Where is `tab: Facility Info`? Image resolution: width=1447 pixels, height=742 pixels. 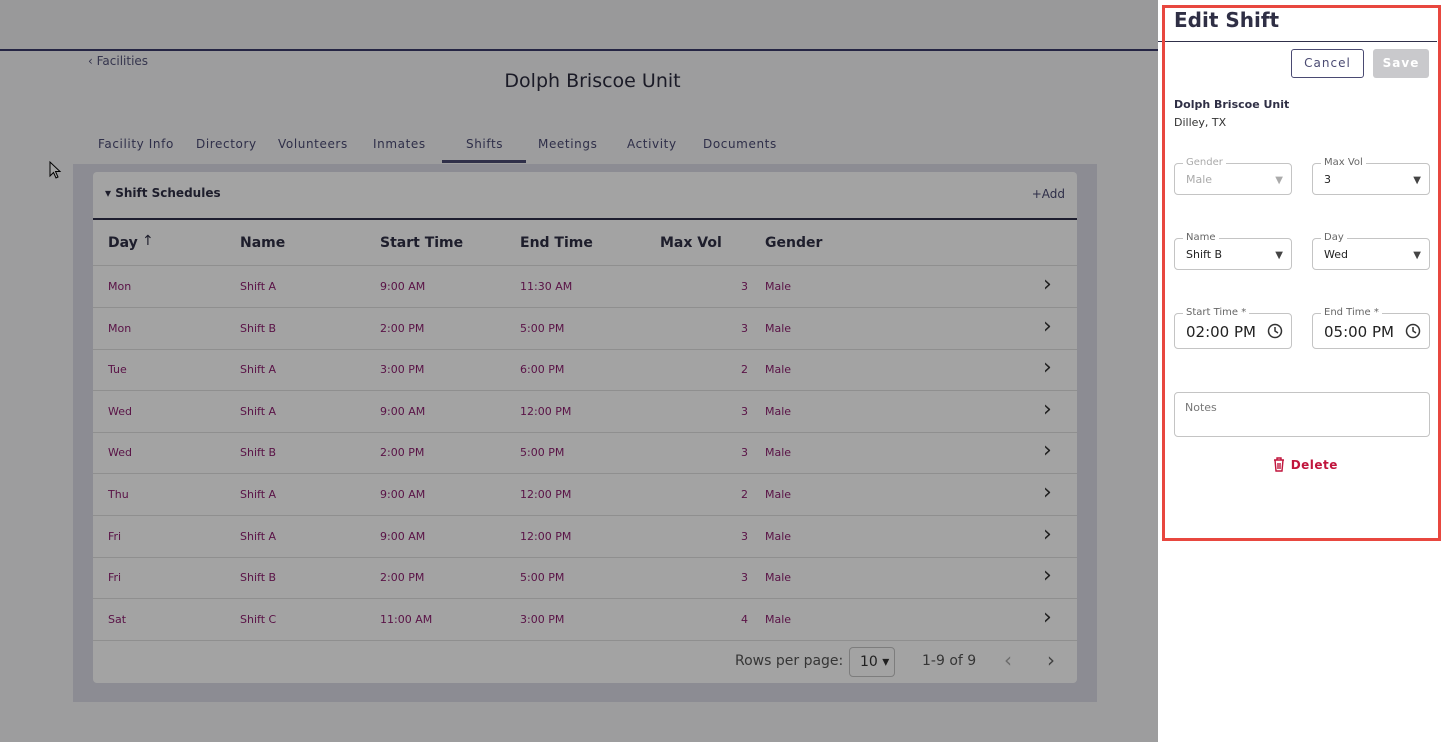
tab: Facility Info is located at coordinates (136, 144).